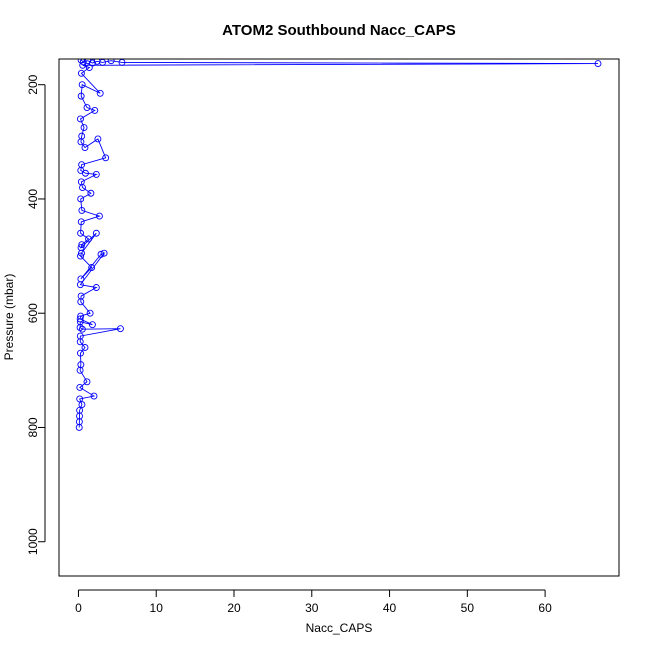 The width and height of the screenshot is (650, 650). What do you see at coordinates (33, 84) in the screenshot?
I see `y-tick-label: 200` at bounding box center [33, 84].